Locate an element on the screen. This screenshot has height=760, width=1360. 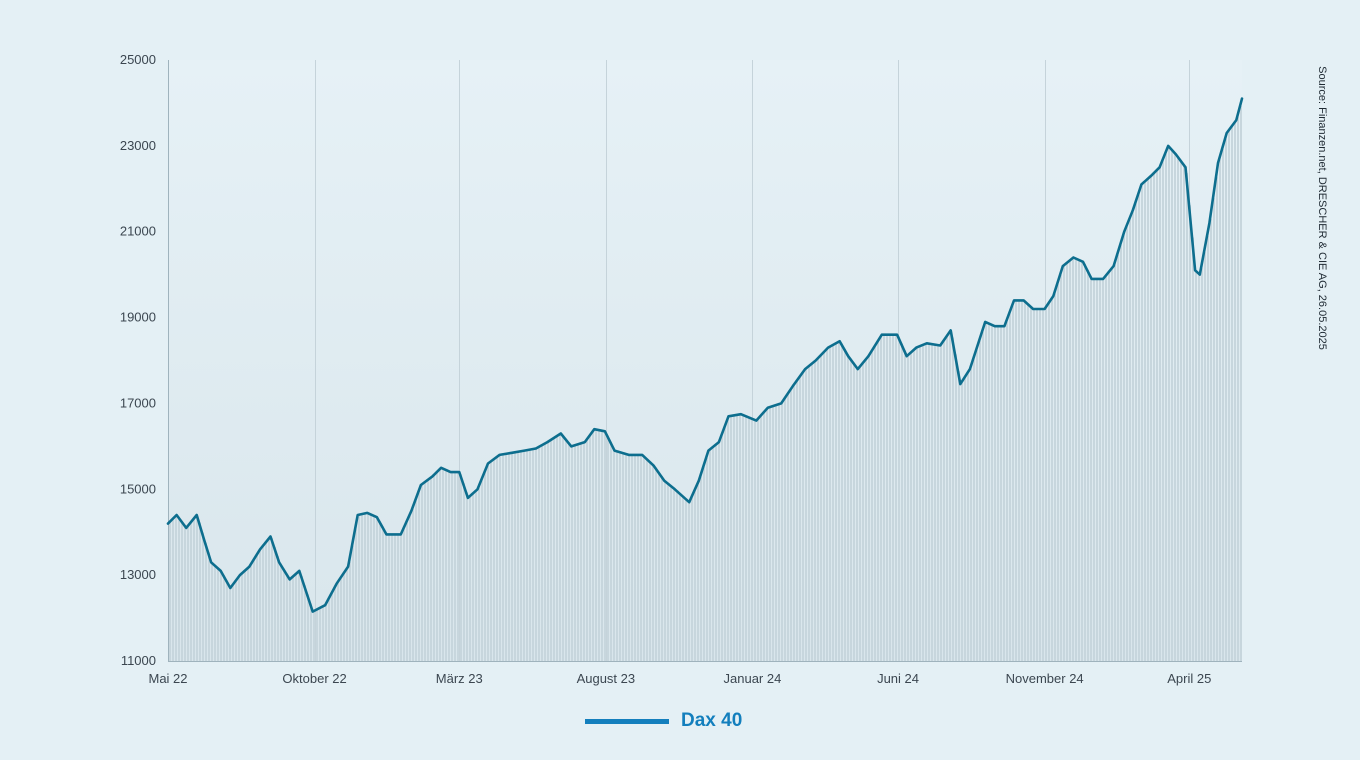
y-tick-label: 17000 is located at coordinates (138, 402).